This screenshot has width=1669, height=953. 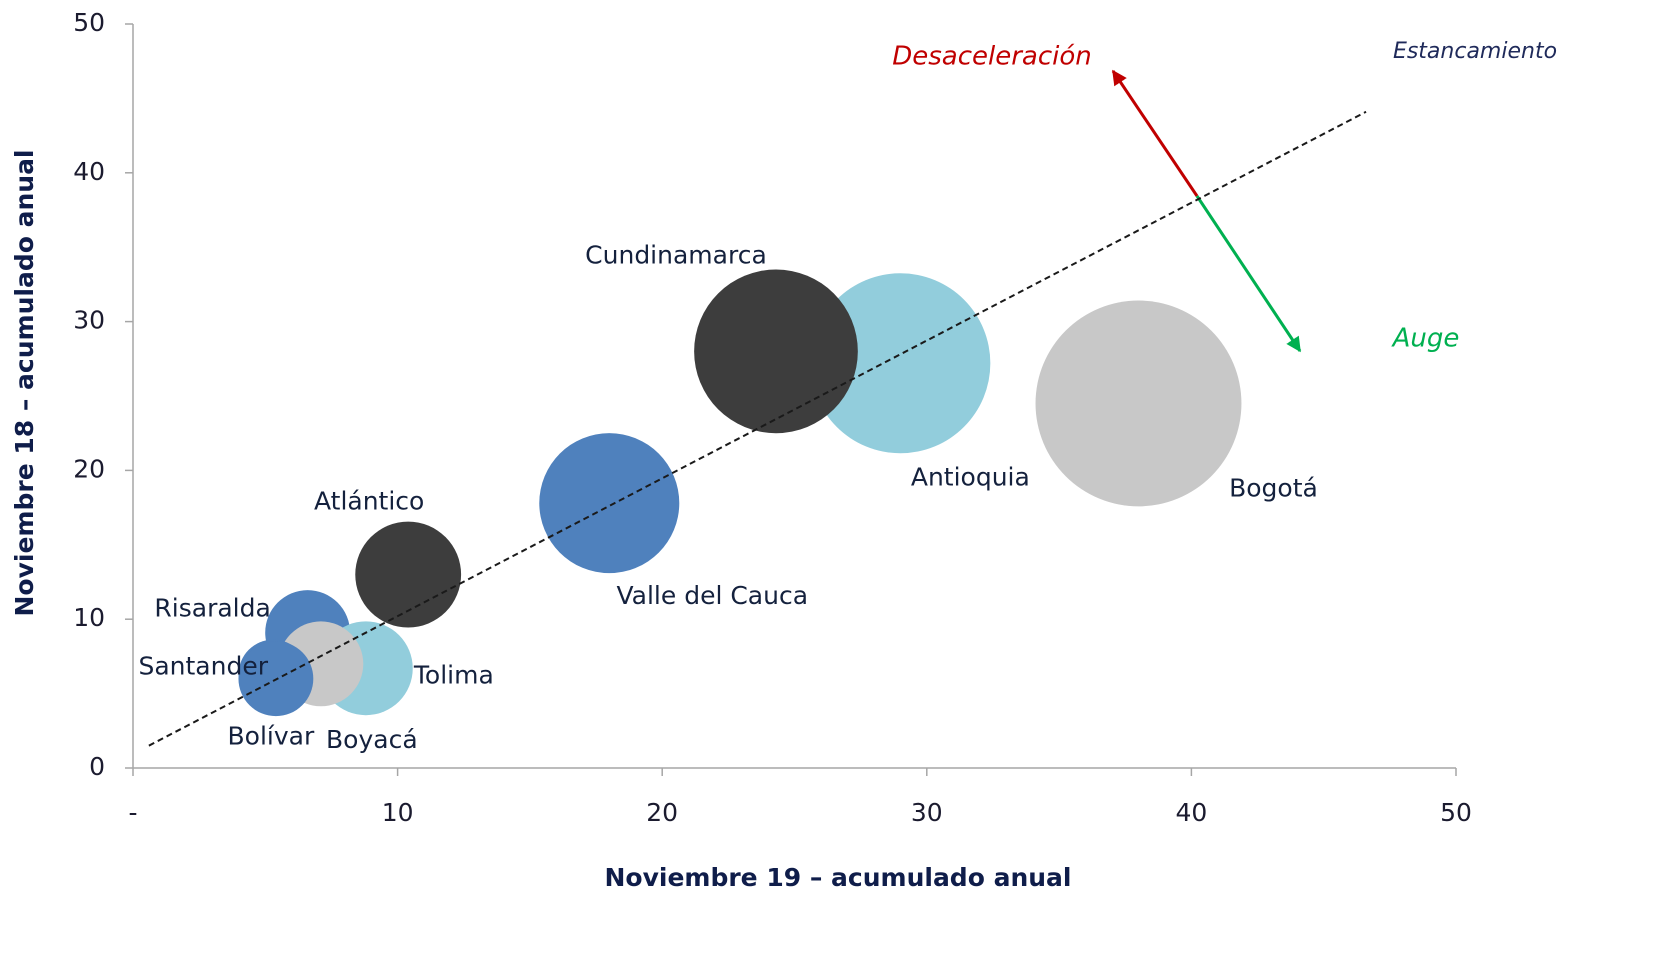 What do you see at coordinates (89, 468) in the screenshot?
I see `y-tick-label: 20` at bounding box center [89, 468].